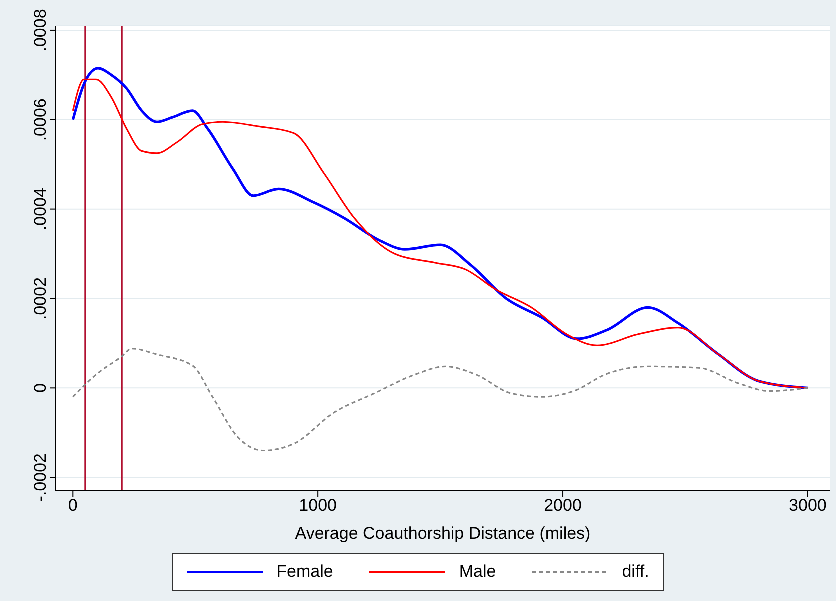 The height and width of the screenshot is (609, 836). What do you see at coordinates (40, 298) in the screenshot?
I see `y-tick-label: .0002` at bounding box center [40, 298].